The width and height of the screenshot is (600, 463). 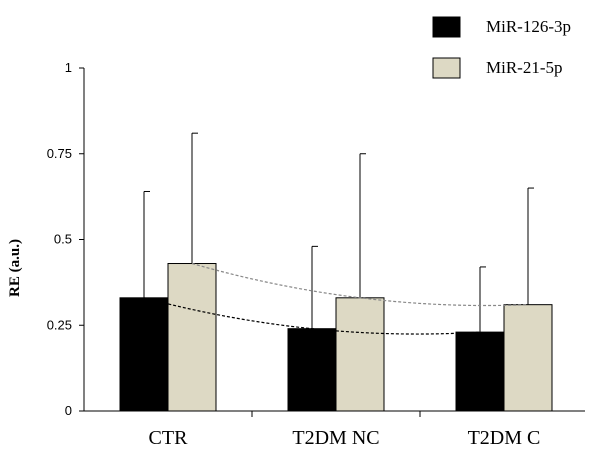 I want to click on bar-mir-21-5p-t2dm-c, so click(x=528, y=358).